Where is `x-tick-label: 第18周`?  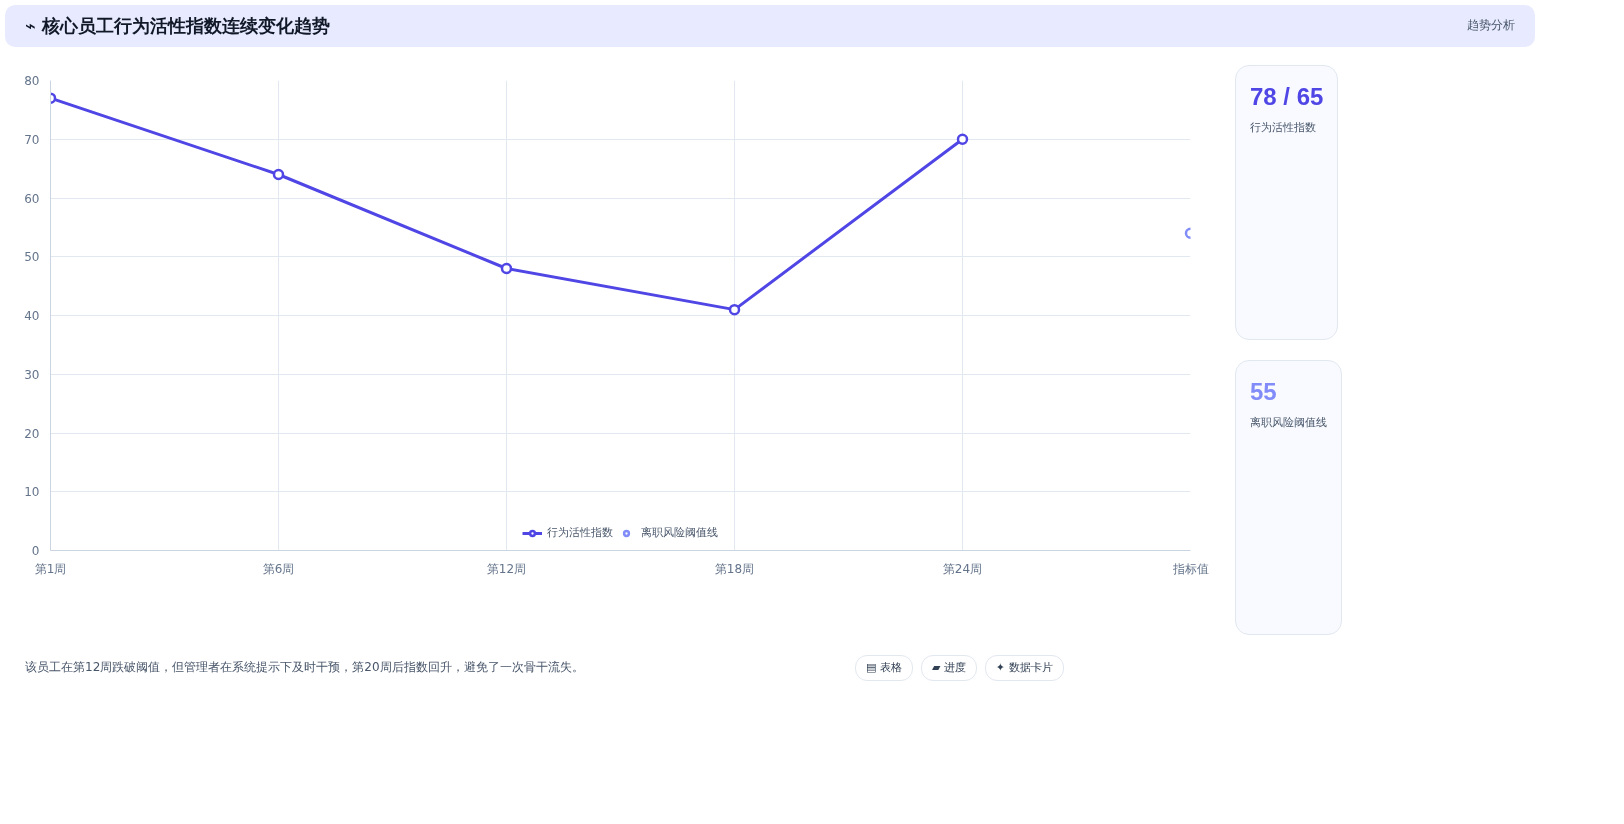 x-tick-label: 第18周 is located at coordinates (734, 568).